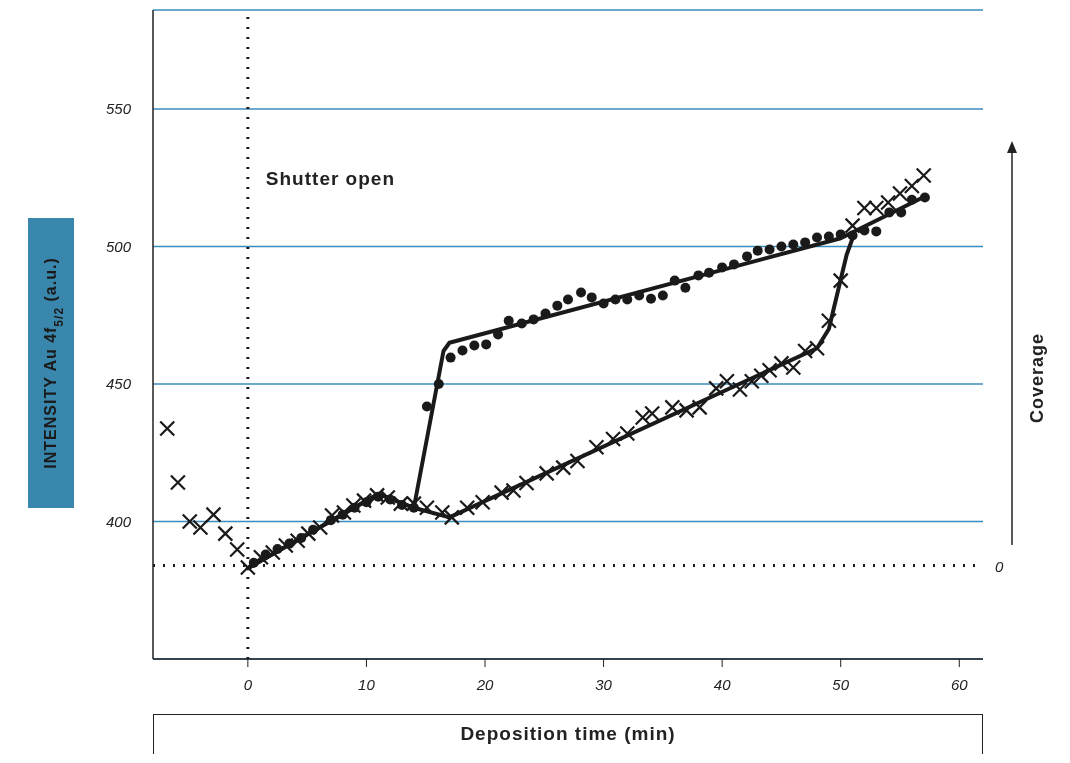 This screenshot has height=763, width=1070. Describe the element at coordinates (959, 684) in the screenshot. I see `x-tick-label: 60` at that location.